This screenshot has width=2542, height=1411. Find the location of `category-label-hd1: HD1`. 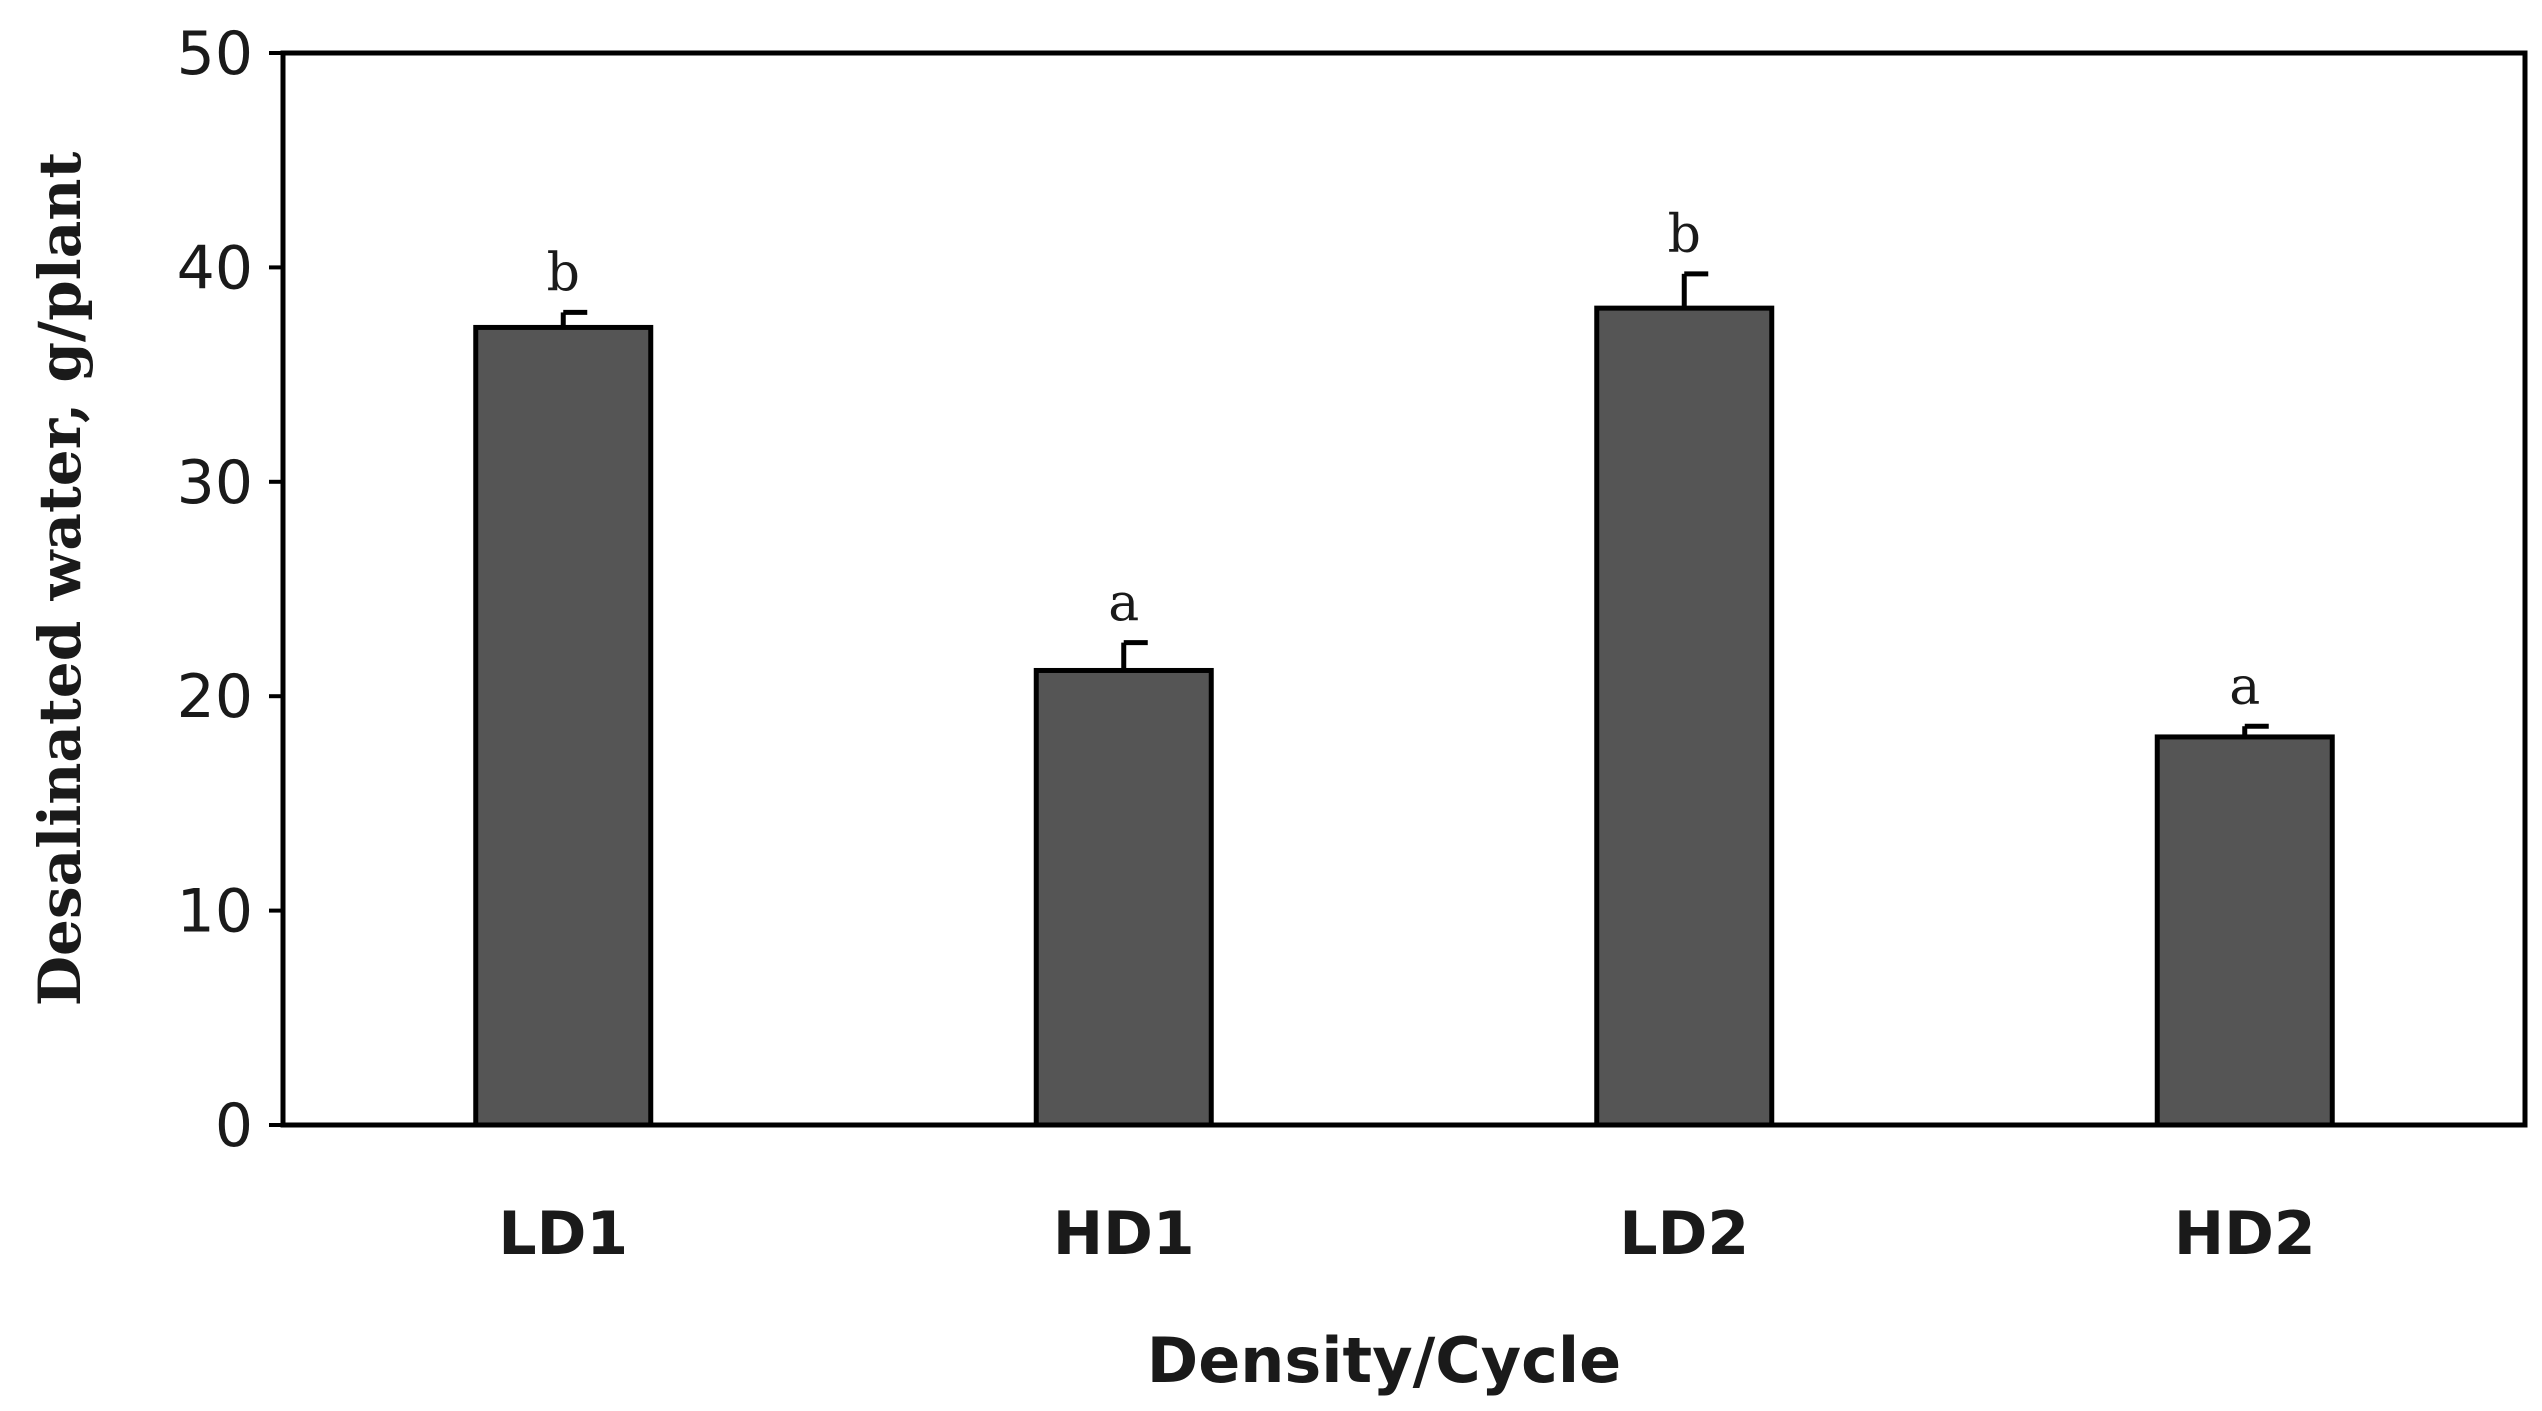

category-label-hd1: HD1 is located at coordinates (1124, 1234).